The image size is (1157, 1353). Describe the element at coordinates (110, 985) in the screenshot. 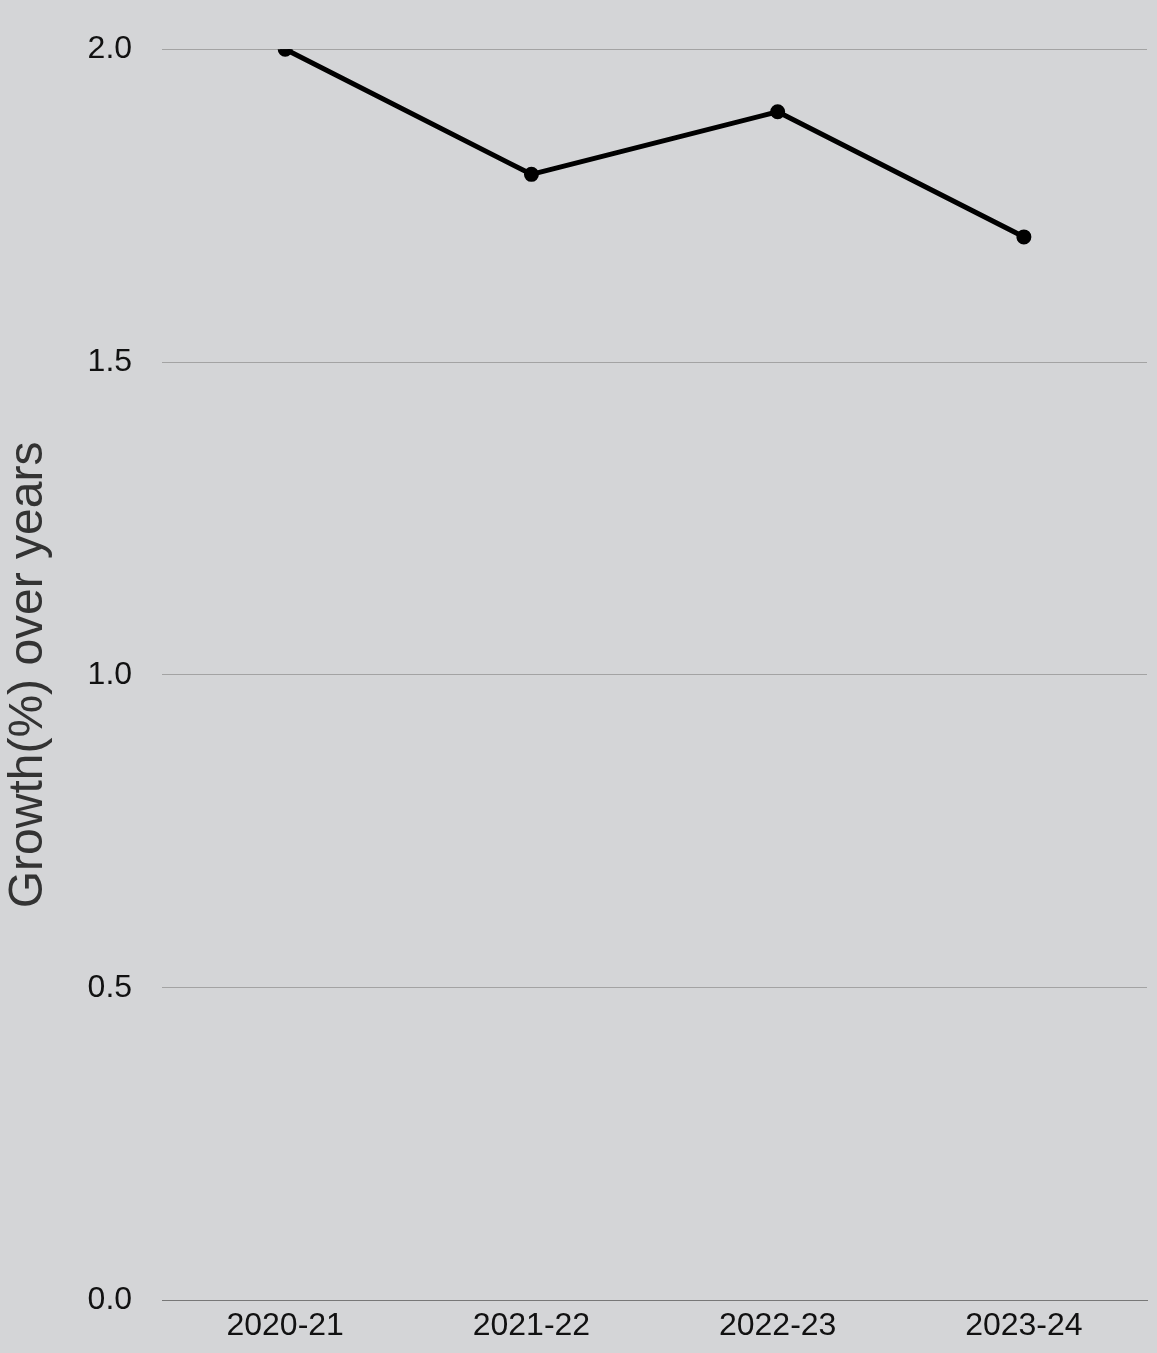

I see `y-tick-label: 0.5` at that location.